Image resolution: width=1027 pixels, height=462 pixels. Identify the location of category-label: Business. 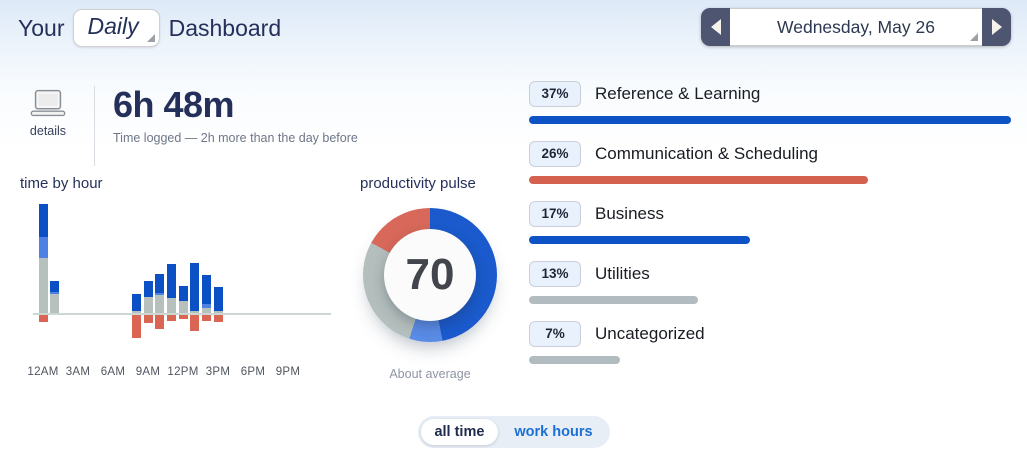
(629, 213).